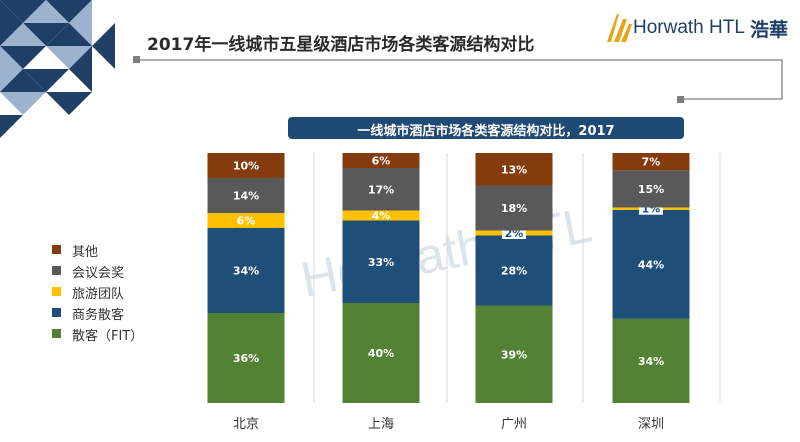 This screenshot has height=442, width=800. What do you see at coordinates (341, 45) in the screenshot?
I see `page-title: 2017年一线城市五星级酒店市场各类客源结构对比` at bounding box center [341, 45].